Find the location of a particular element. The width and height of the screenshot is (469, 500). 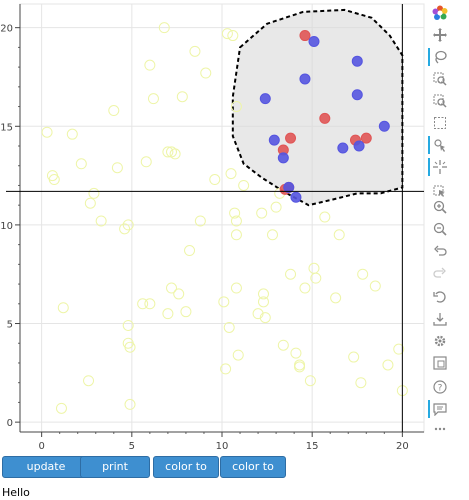

settings-icon is located at coordinates (440, 341).